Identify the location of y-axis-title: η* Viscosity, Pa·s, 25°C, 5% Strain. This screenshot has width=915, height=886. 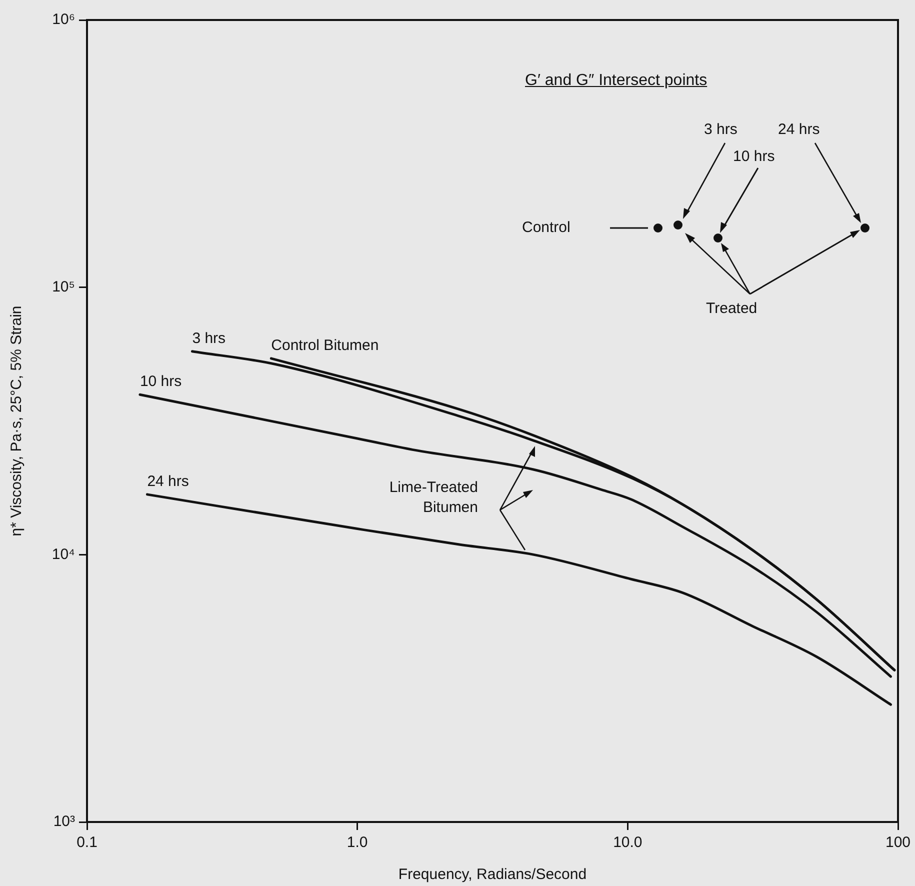
(17, 421).